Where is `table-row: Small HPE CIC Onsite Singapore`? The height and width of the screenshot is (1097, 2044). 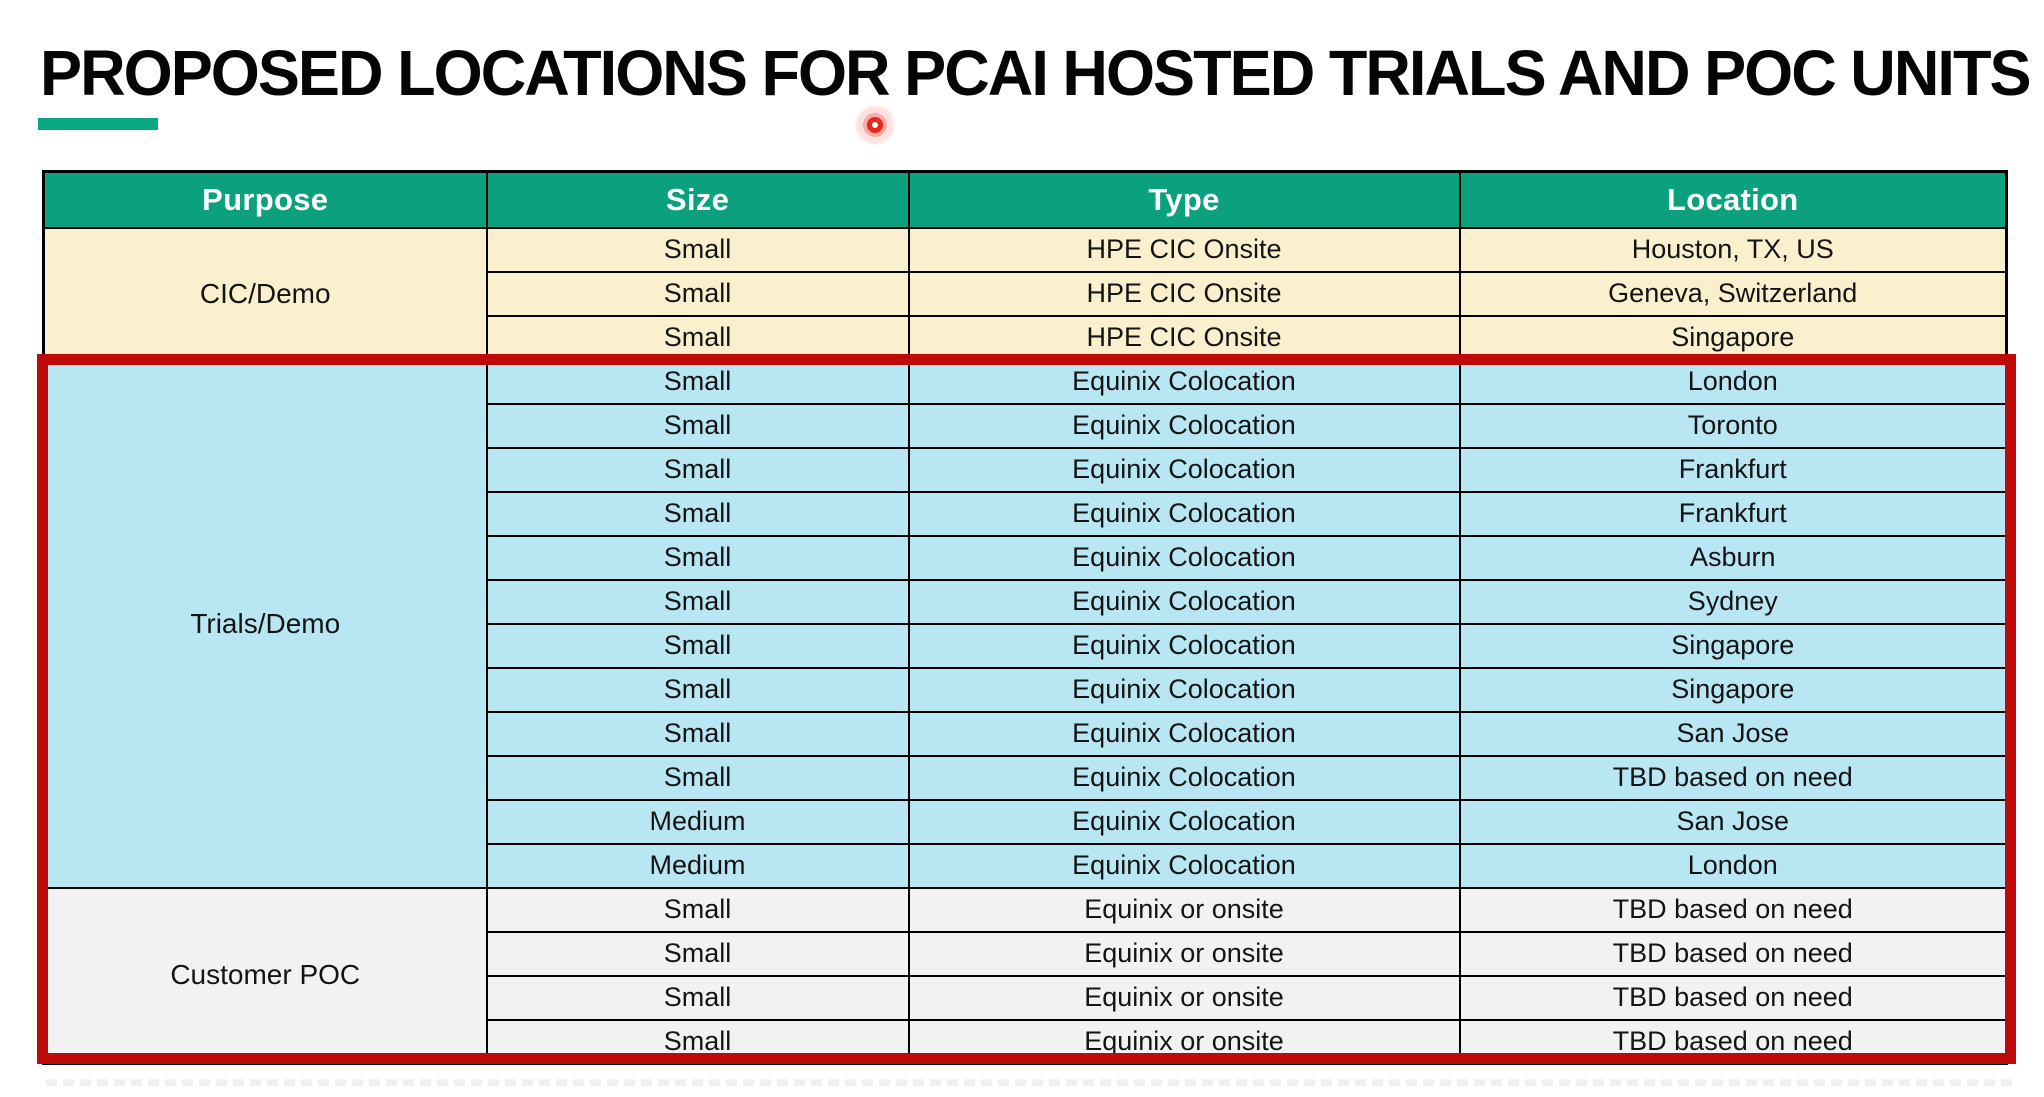 table-row: Small HPE CIC Onsite Singapore is located at coordinates (1026, 337).